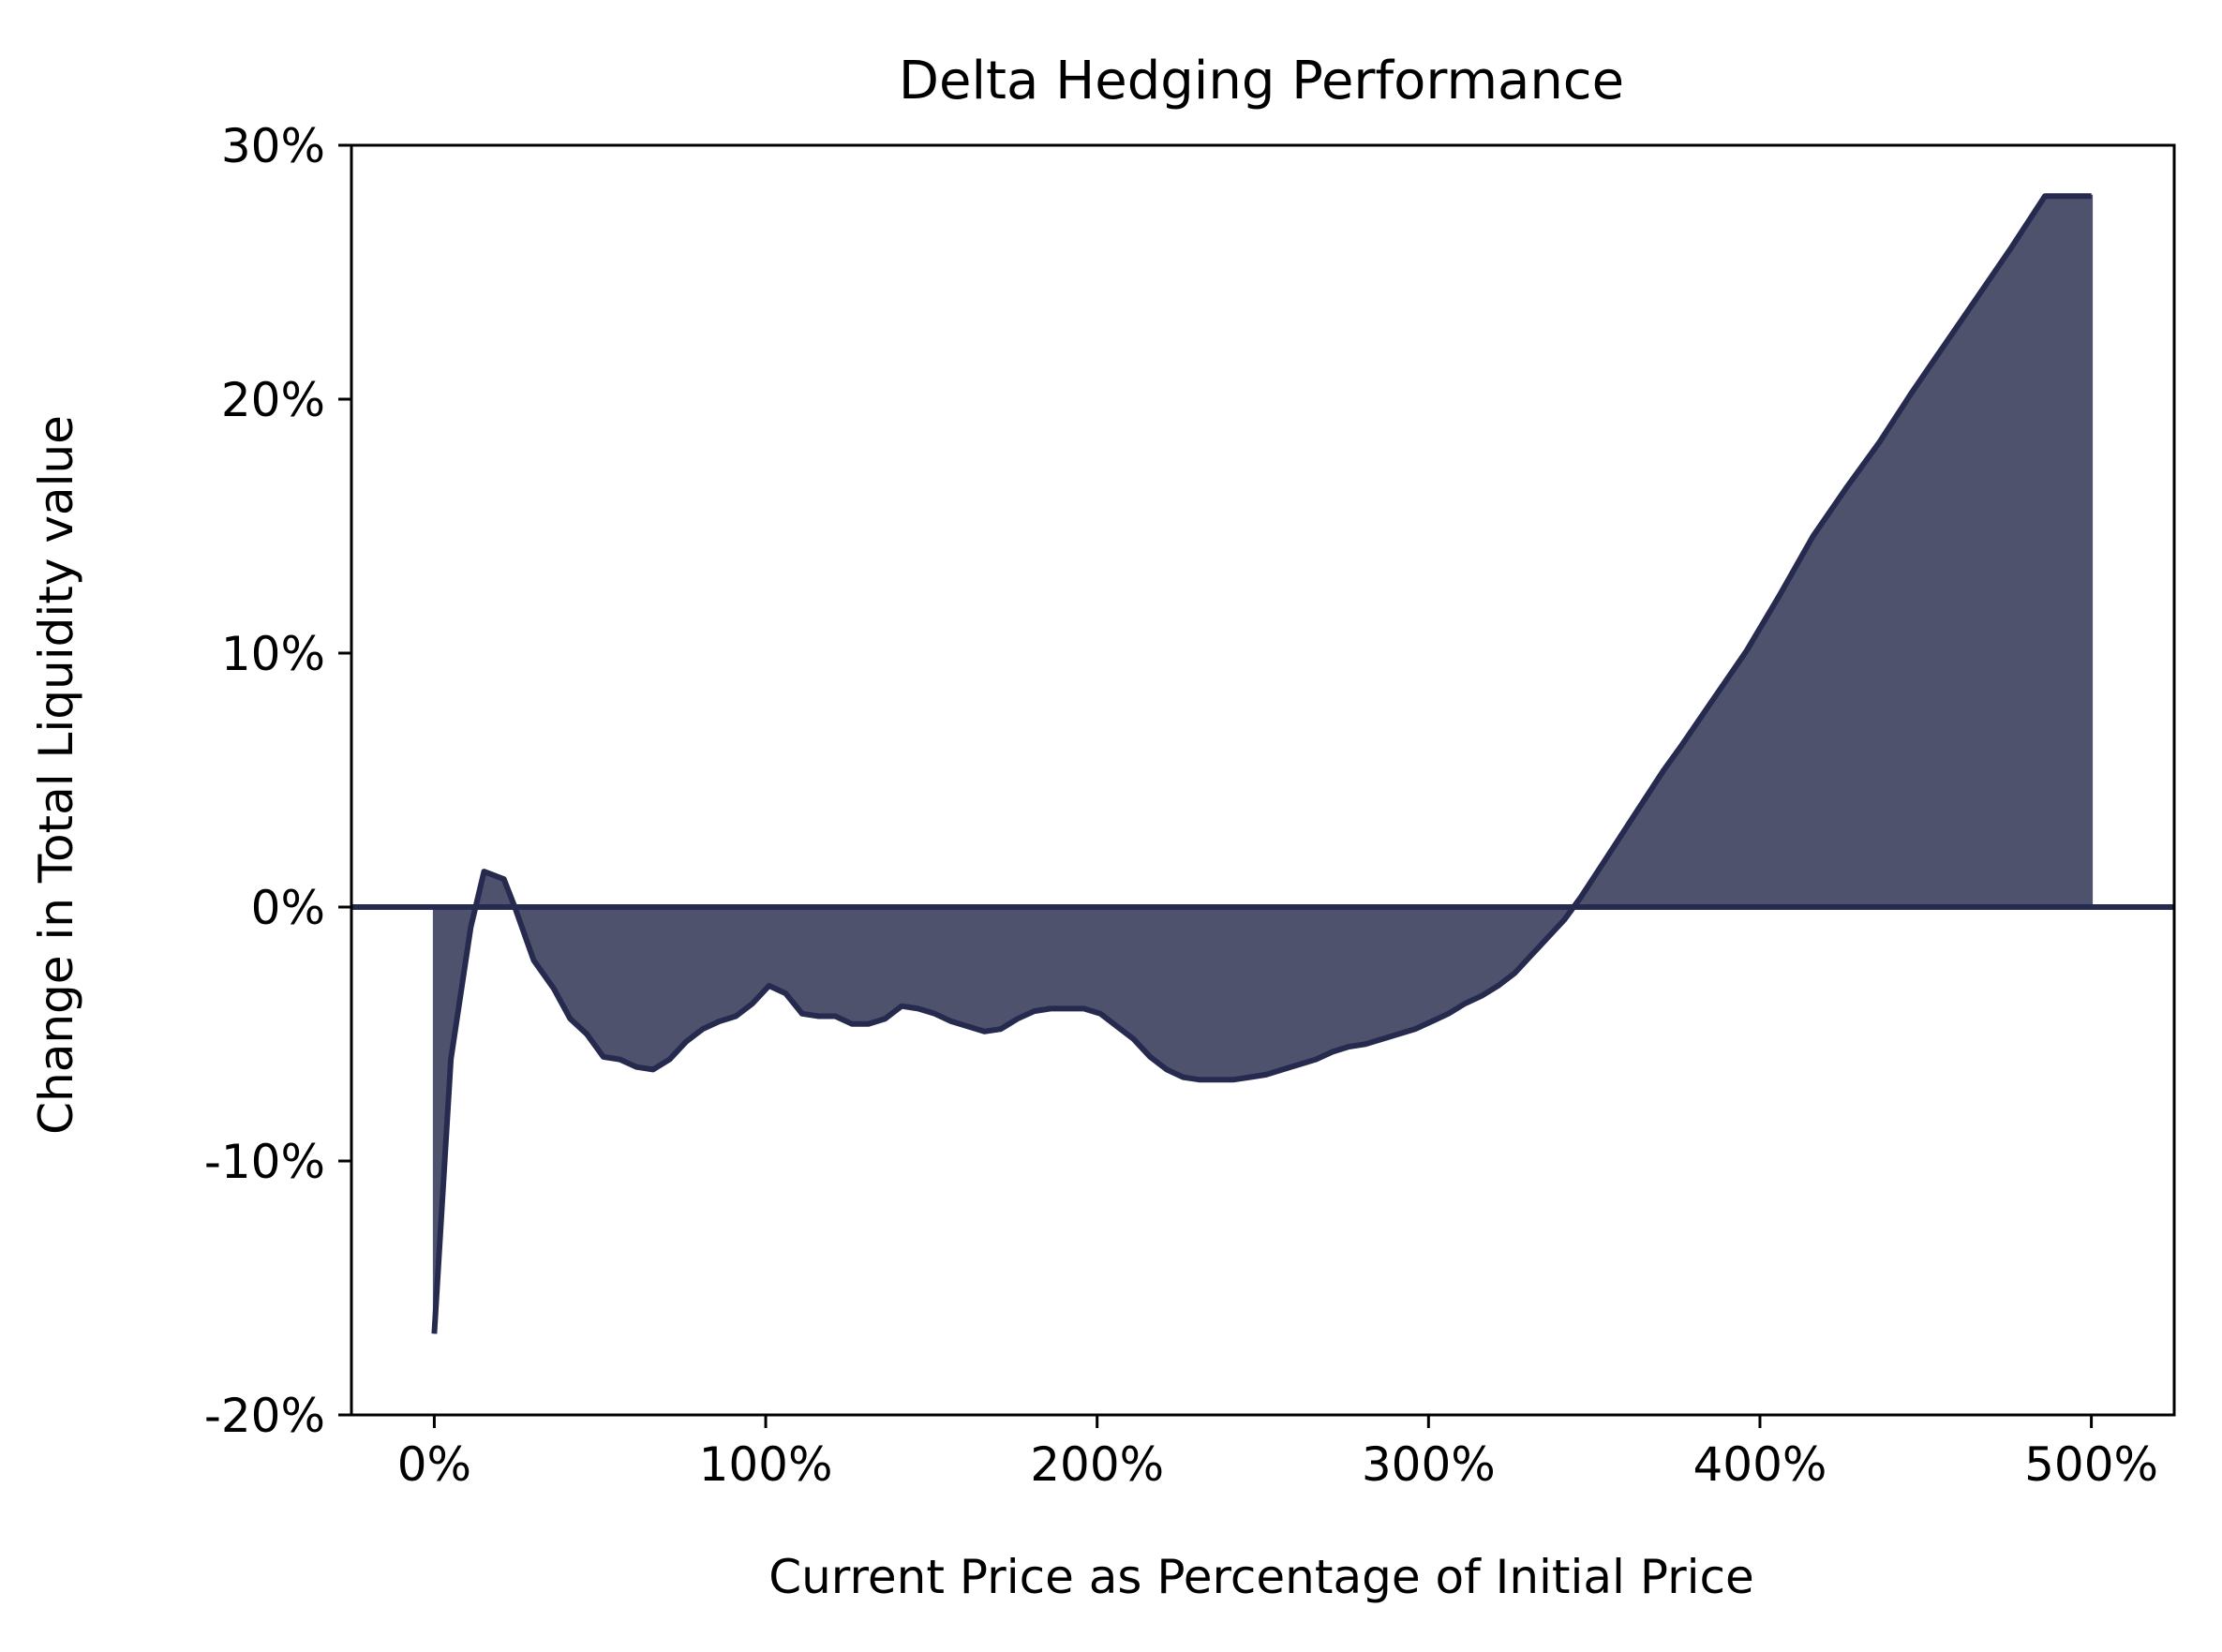 The width and height of the screenshot is (2222, 1652). I want to click on x-tick-label: 100%, so click(766, 1464).